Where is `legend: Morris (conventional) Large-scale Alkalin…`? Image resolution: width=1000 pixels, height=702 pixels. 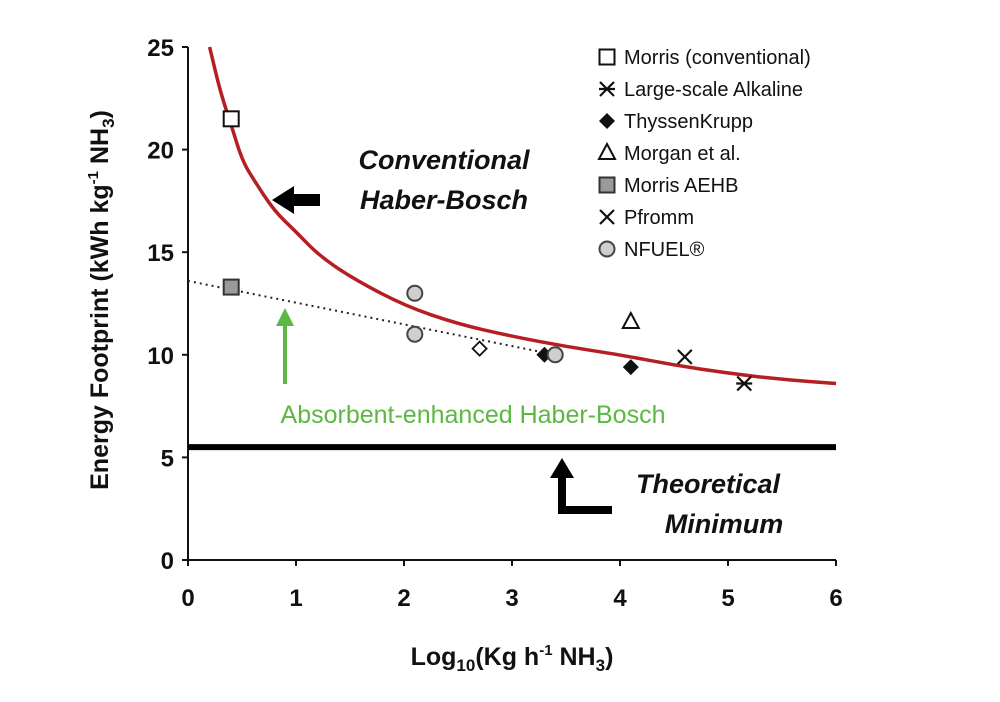
legend: Morris (conventional) Large-scale Alkalin… is located at coordinates (704, 154).